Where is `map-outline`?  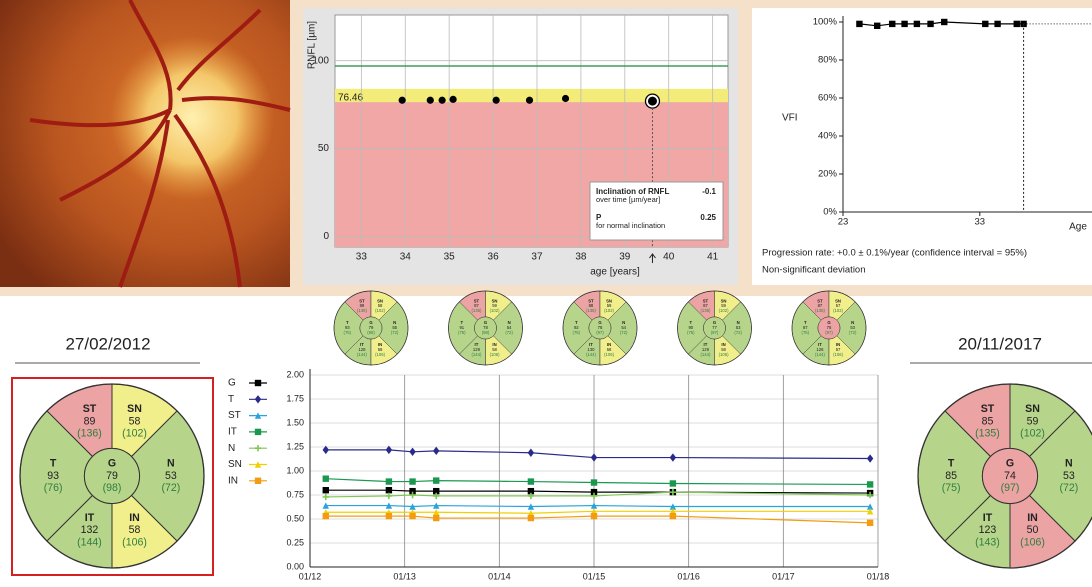 map-outline is located at coordinates (485, 328).